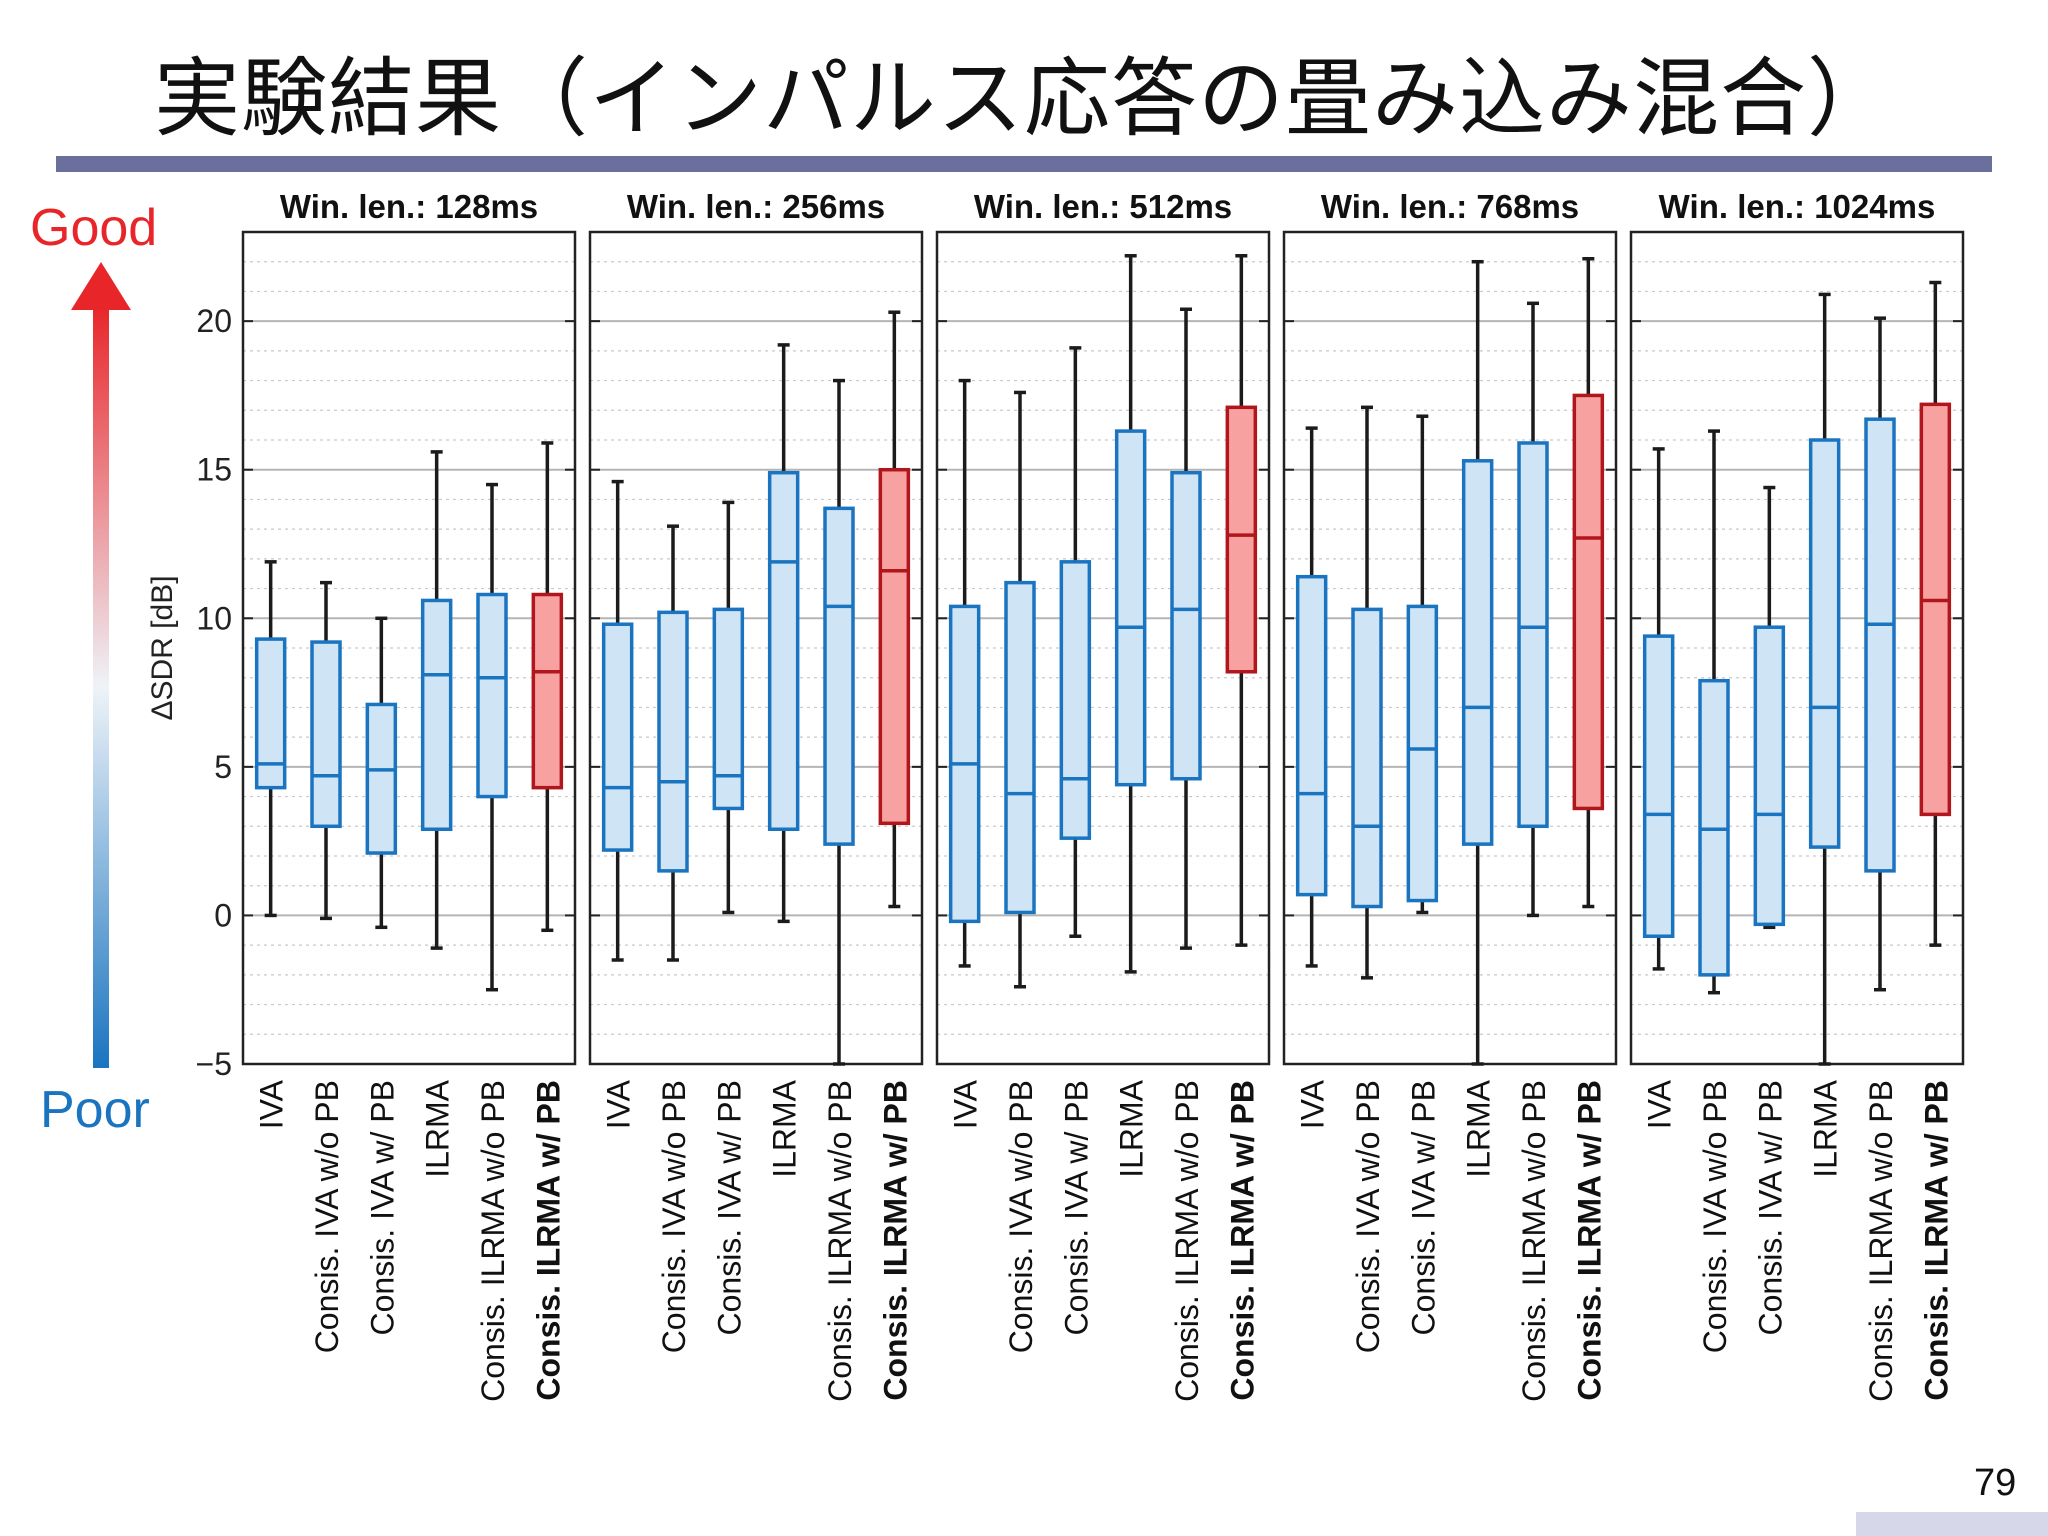 This screenshot has width=2048, height=1536. I want to click on page-number: 79, so click(1995, 1483).